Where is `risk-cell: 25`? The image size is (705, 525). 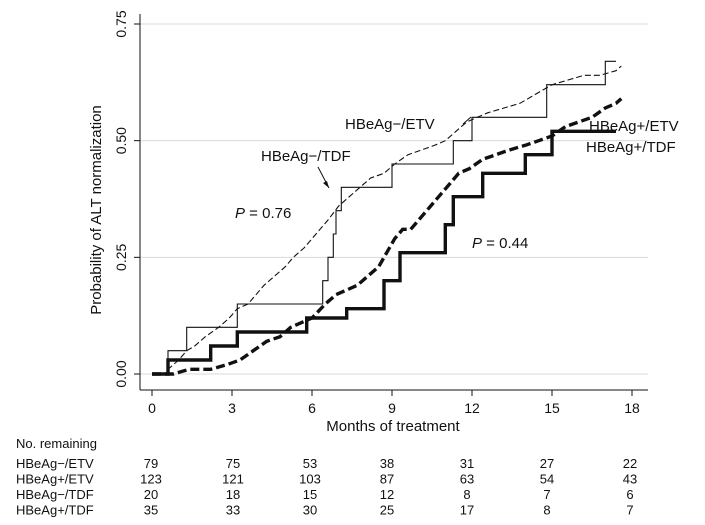
risk-cell: 25 is located at coordinates (387, 510).